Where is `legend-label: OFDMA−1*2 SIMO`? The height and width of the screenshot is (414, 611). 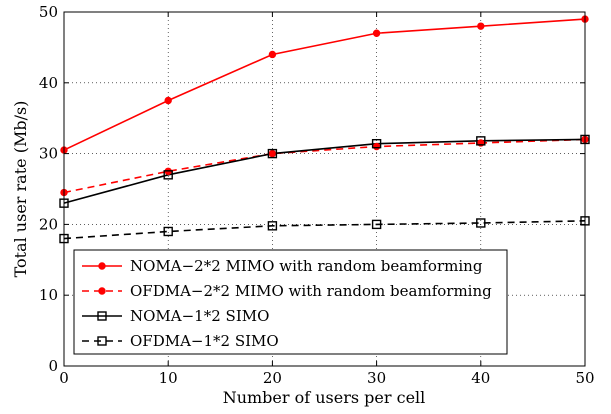
legend-label: OFDMA−1*2 SIMO is located at coordinates (204, 341).